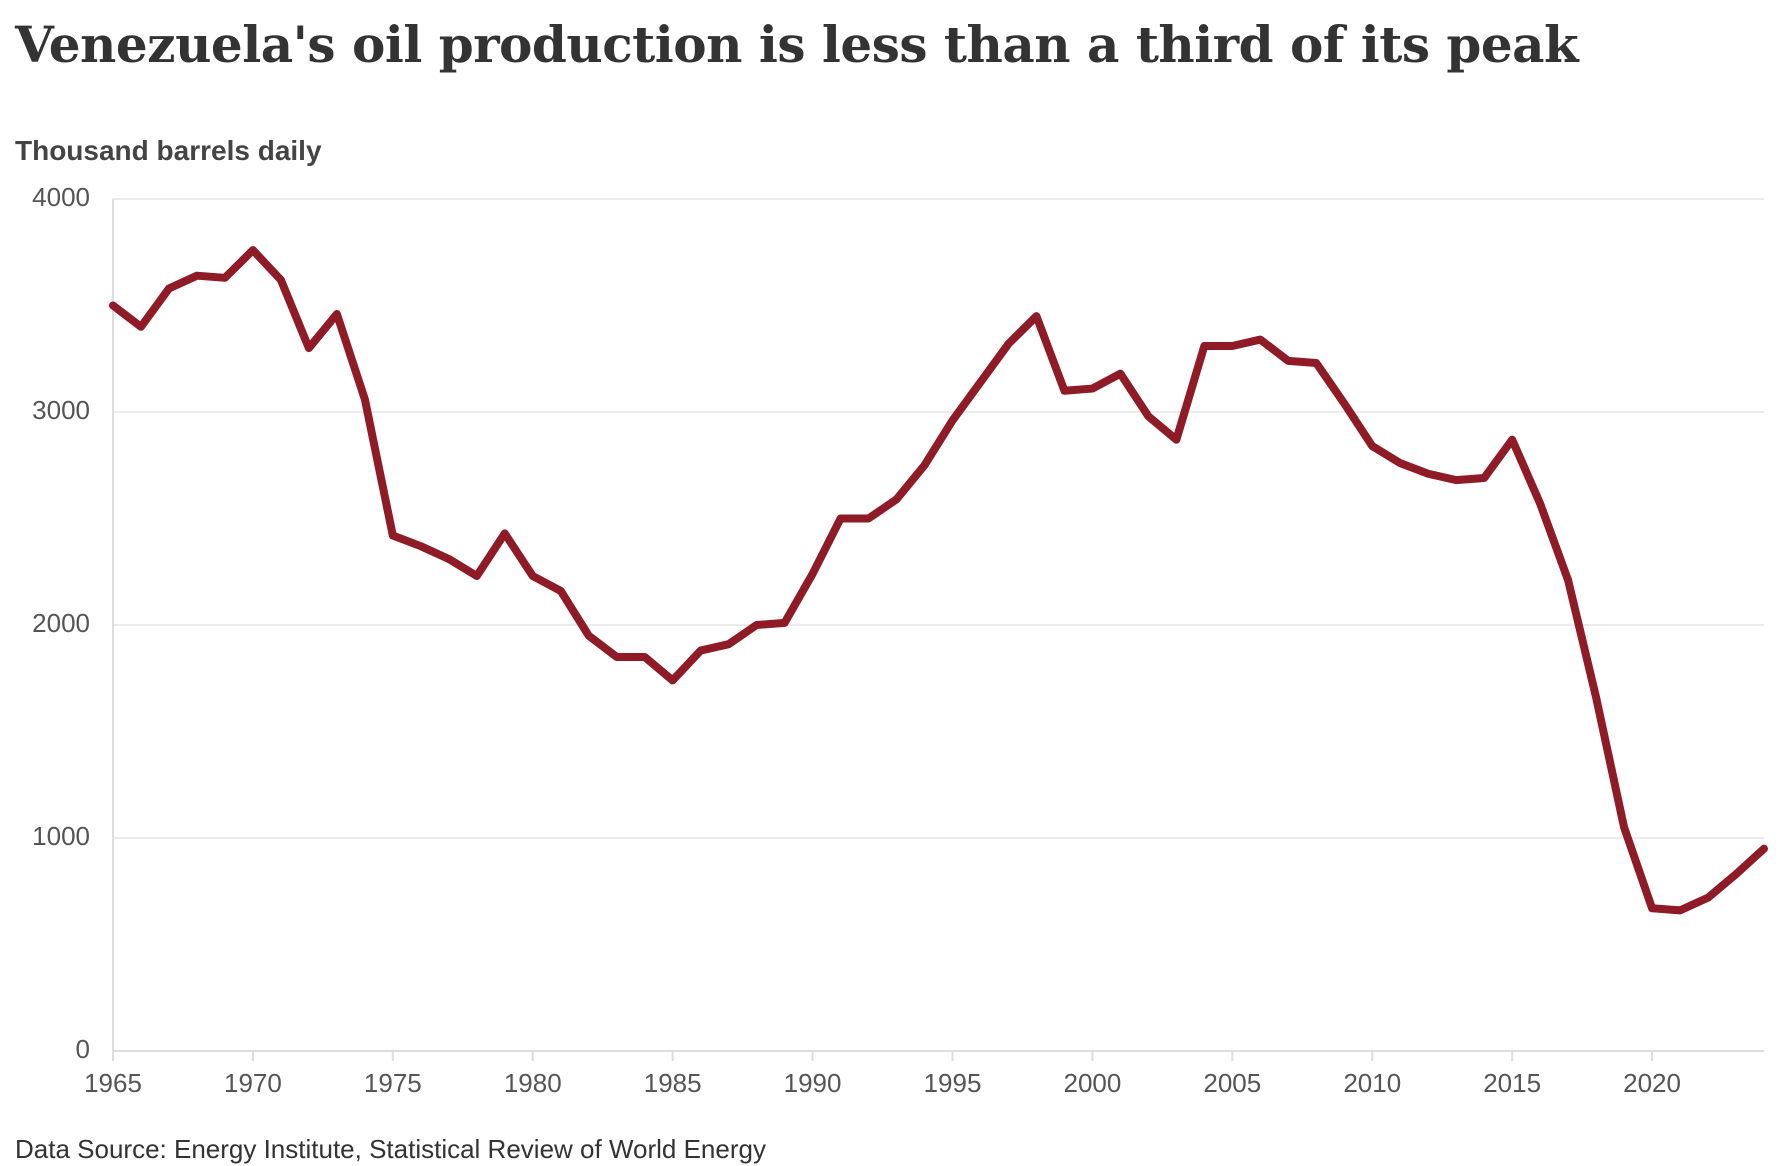  I want to click on x-tick-label: 1995, so click(953, 1083).